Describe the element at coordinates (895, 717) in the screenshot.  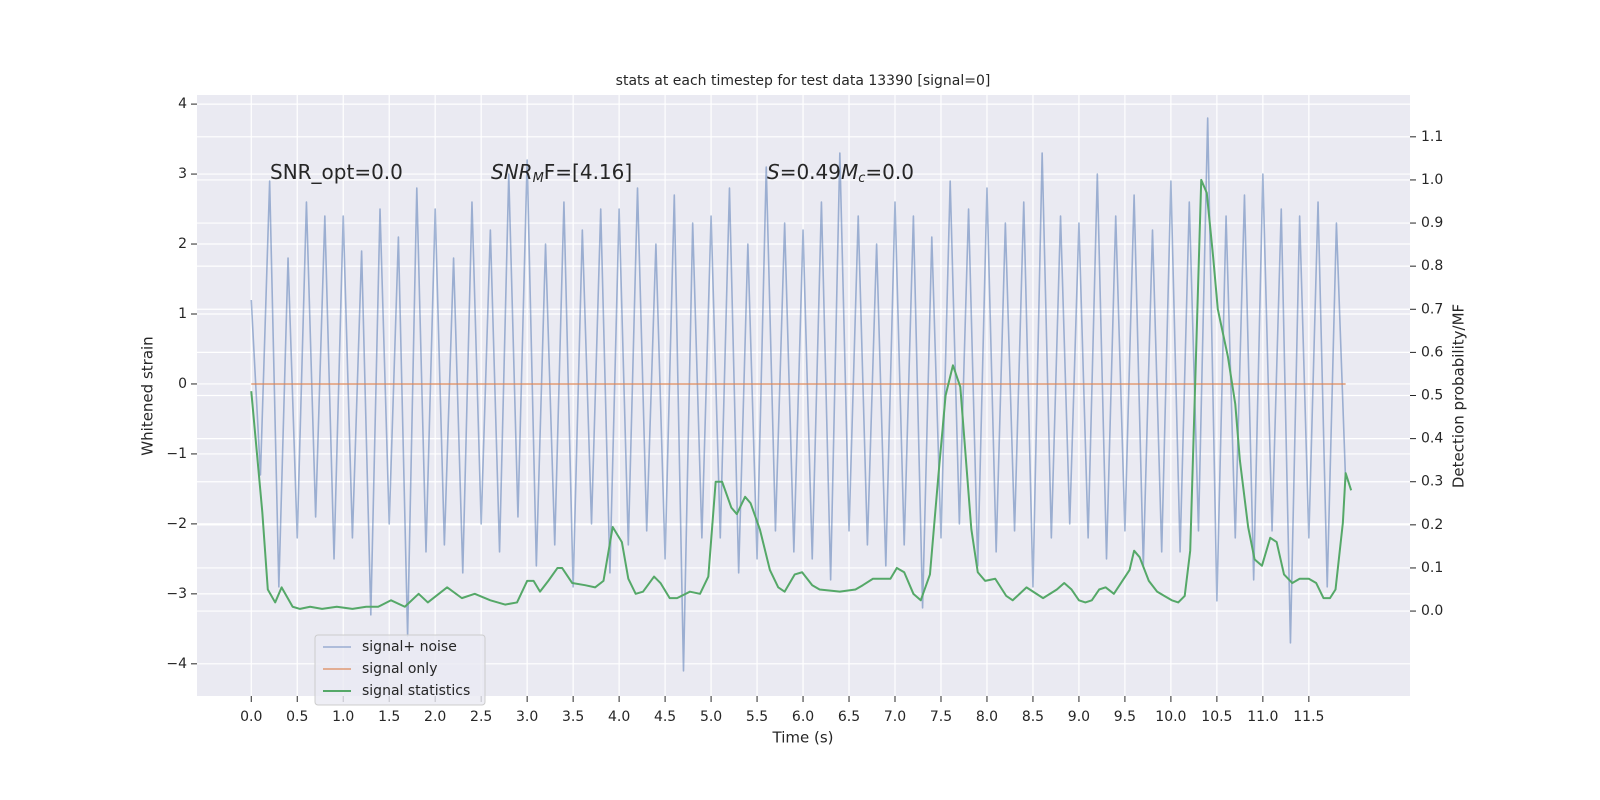
I see `x-tick-label: 7.0` at that location.